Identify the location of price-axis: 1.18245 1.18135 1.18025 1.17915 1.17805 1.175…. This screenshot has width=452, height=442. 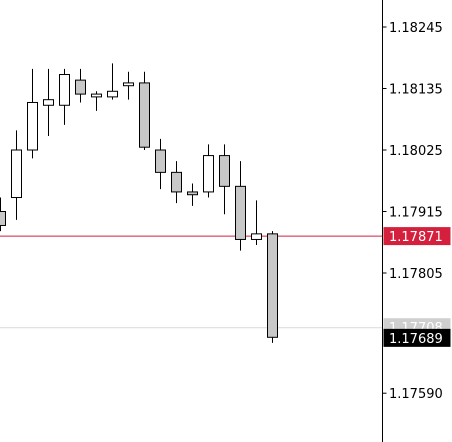
(412, 211).